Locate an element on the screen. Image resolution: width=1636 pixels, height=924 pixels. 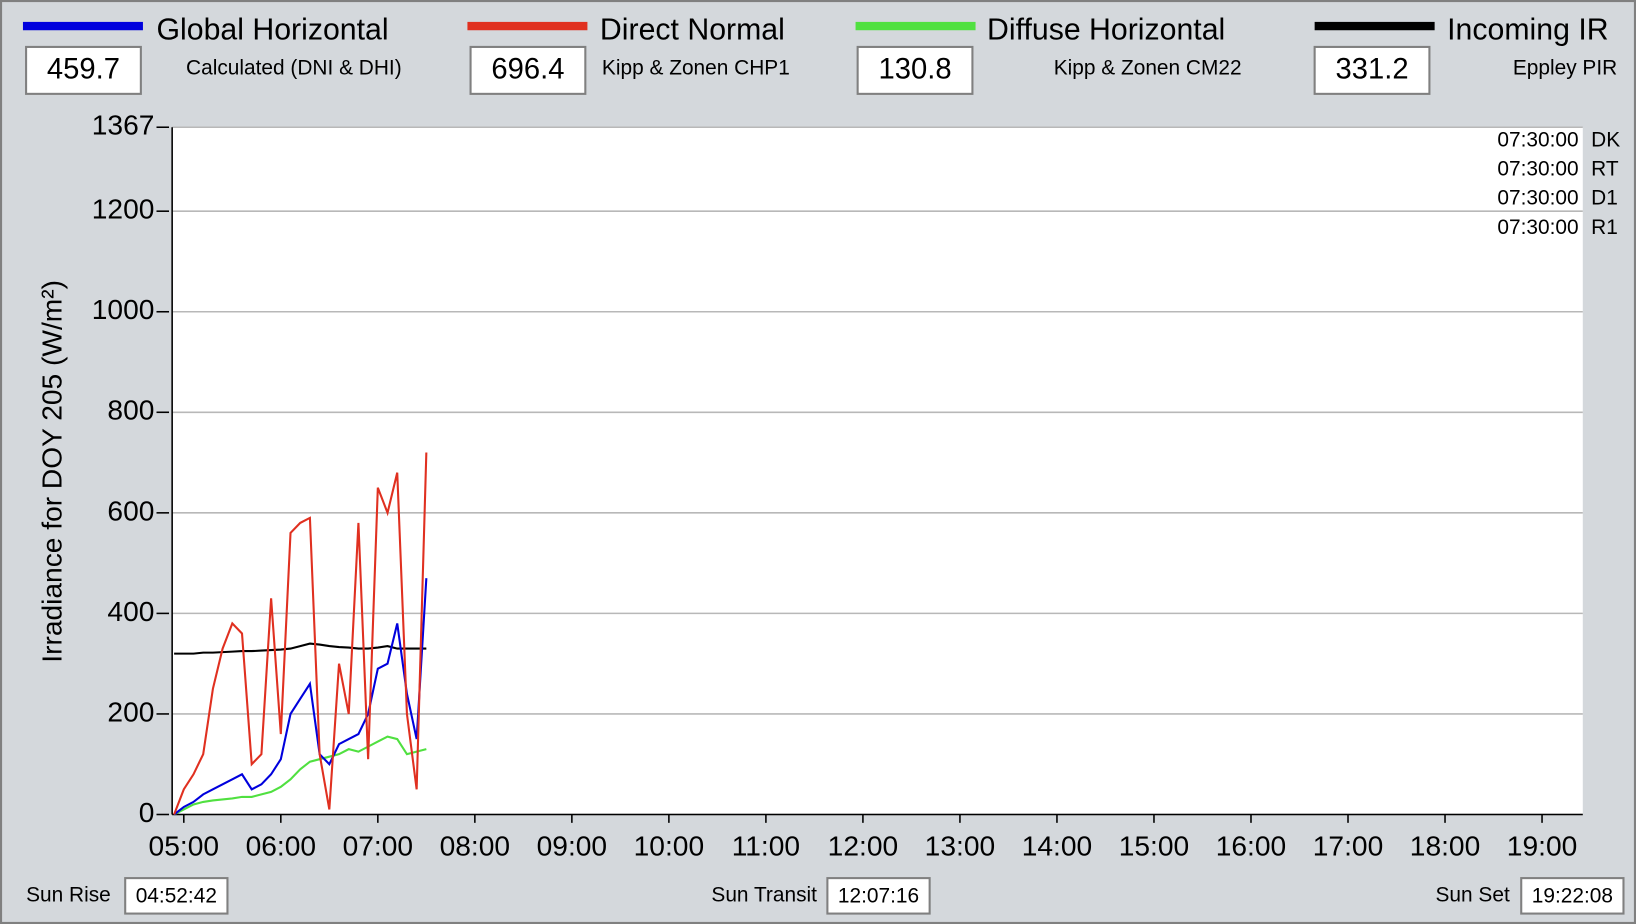
x-tick-label: 14:00 is located at coordinates (1057, 845).